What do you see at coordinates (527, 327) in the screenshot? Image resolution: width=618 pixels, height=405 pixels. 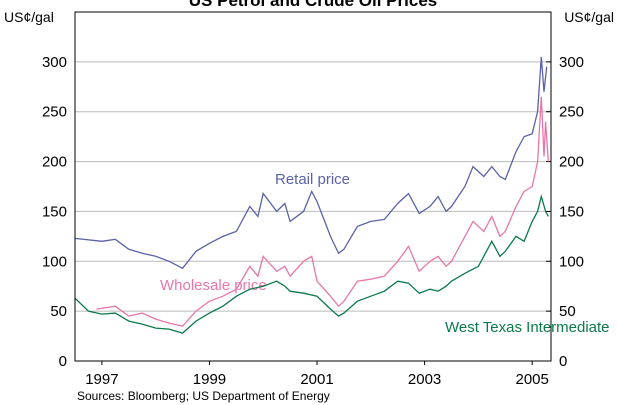 I see `series-label: West Texas Intermediate` at bounding box center [527, 327].